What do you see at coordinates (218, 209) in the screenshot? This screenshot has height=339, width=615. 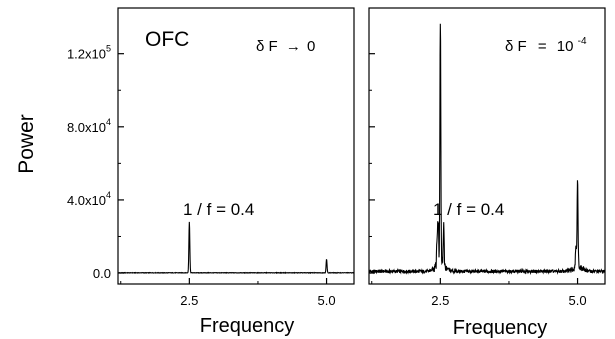 I see `left-annotation: 1 / f = 0.4` at bounding box center [218, 209].